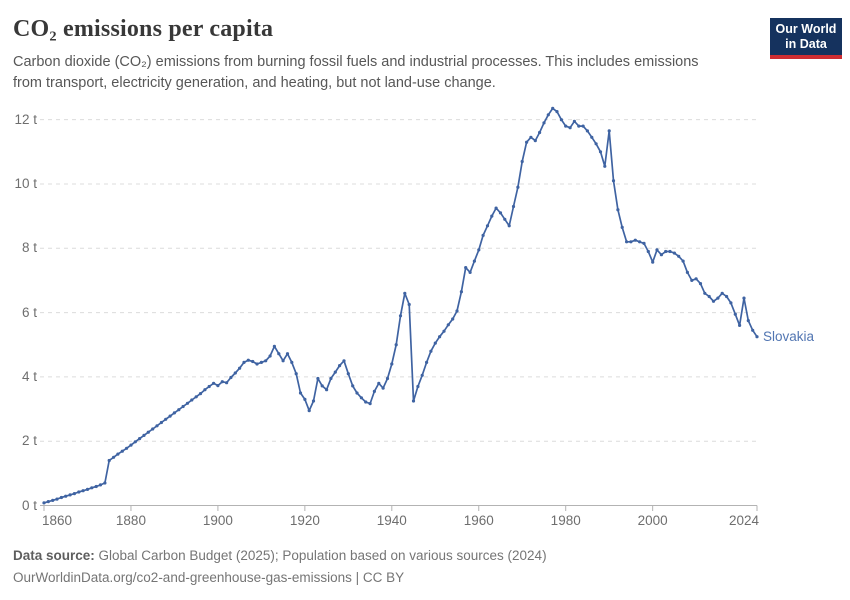 The image size is (850, 600). What do you see at coordinates (652, 520) in the screenshot?
I see `x-axis-tick-label: 2000` at bounding box center [652, 520].